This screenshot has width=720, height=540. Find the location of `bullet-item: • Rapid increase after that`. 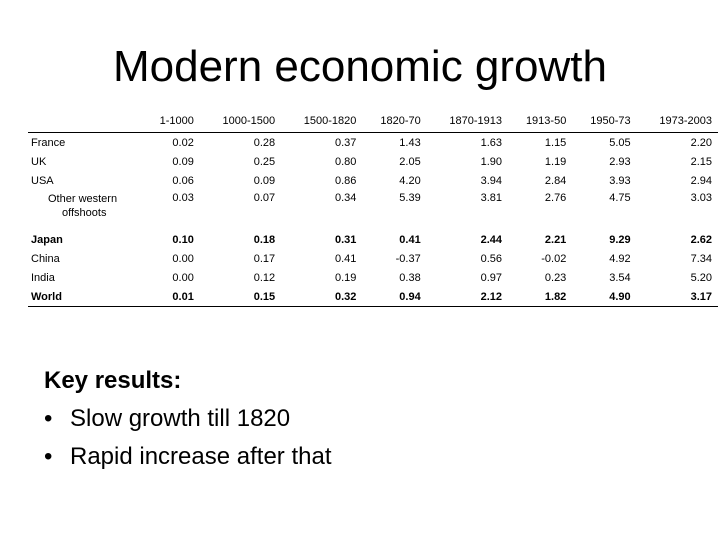

bullet-item: • Rapid increase after that is located at coordinates (187, 457).